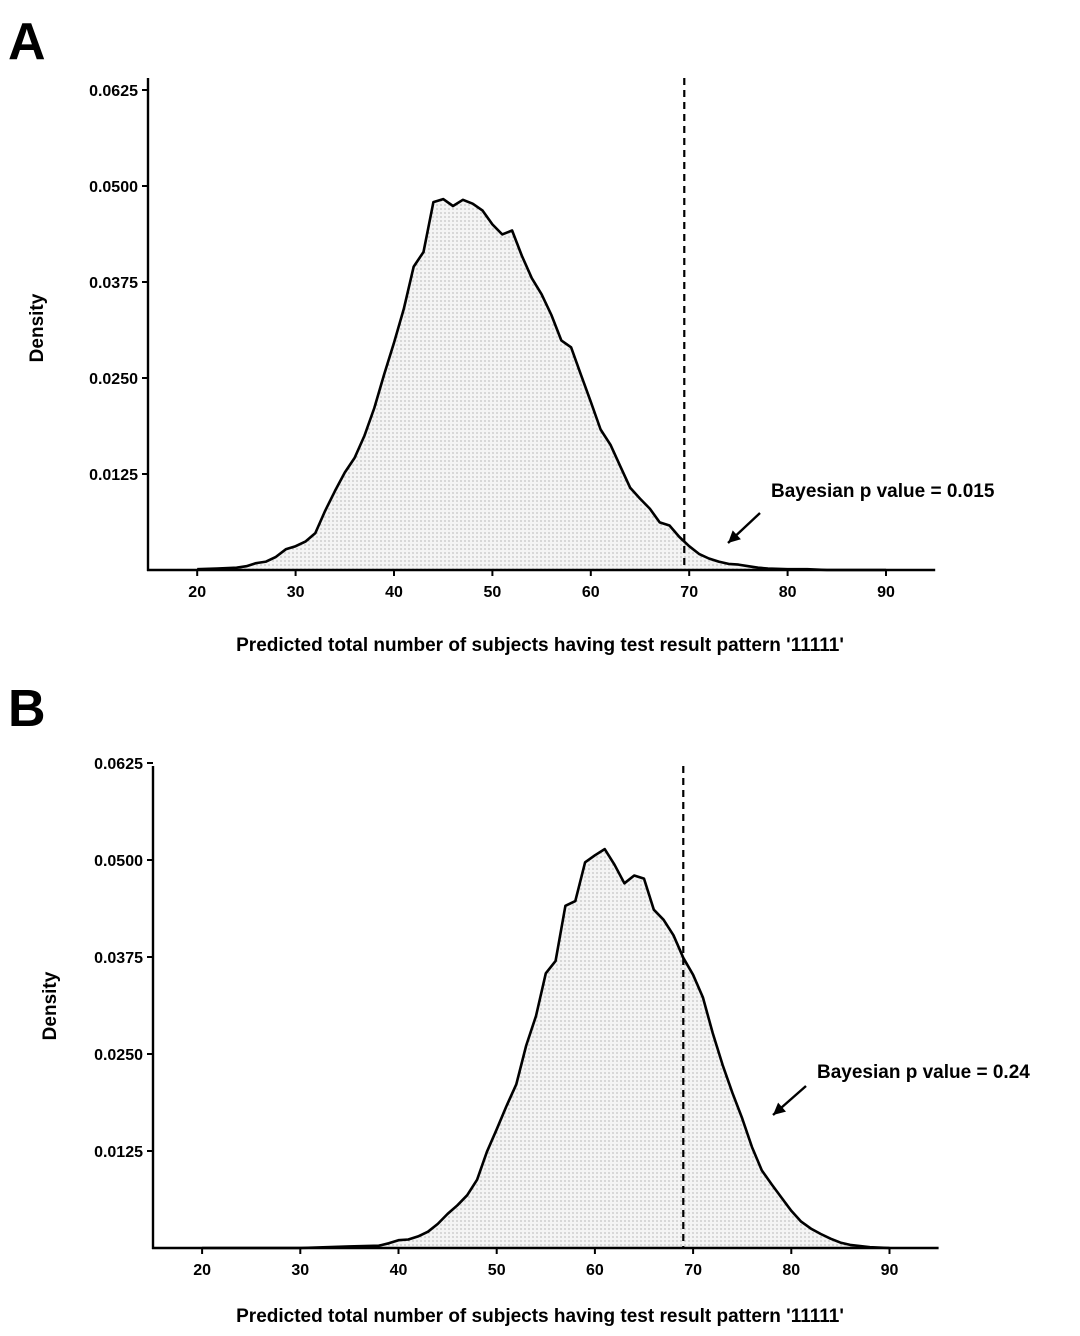 This screenshot has height=1336, width=1080. I want to click on p-value-annotation: Bayesian p value = 0.015, so click(883, 491).